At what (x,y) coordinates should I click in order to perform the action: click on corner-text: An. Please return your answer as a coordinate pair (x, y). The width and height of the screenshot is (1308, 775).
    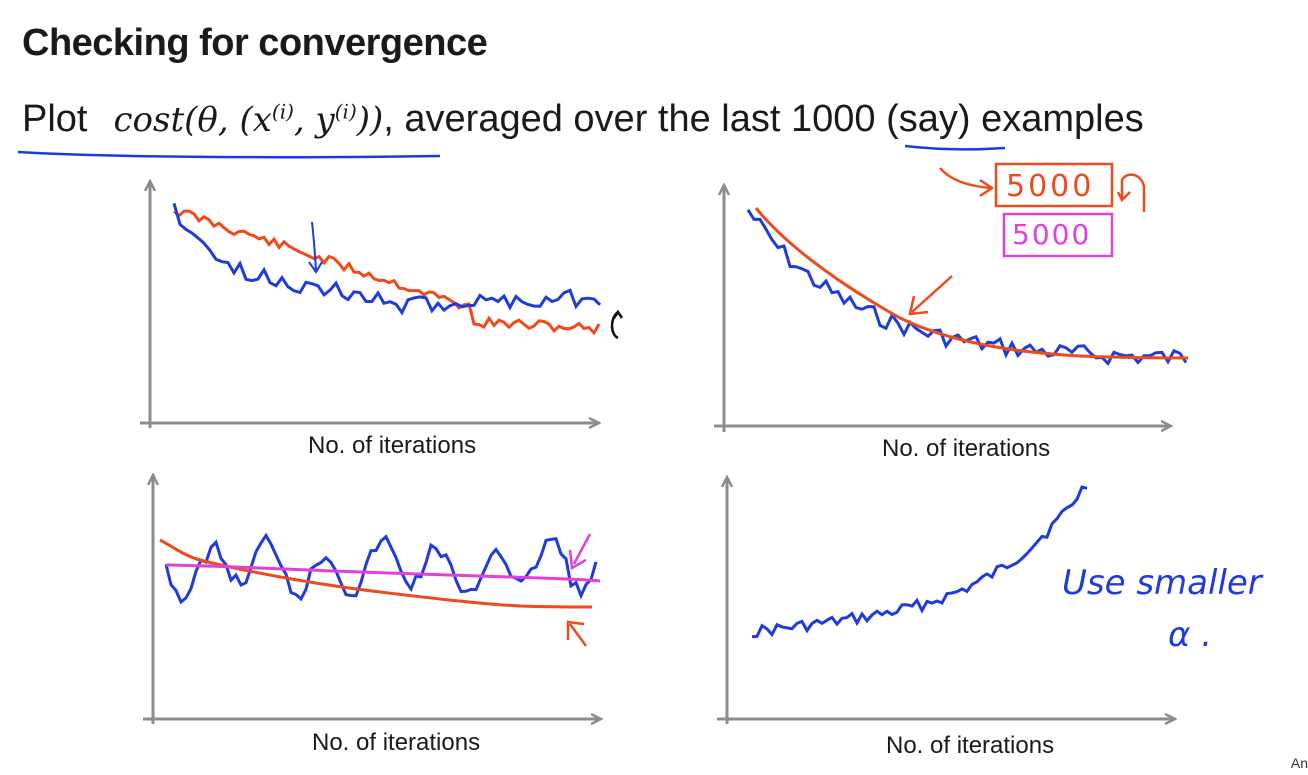
    Looking at the image, I should click on (1299, 763).